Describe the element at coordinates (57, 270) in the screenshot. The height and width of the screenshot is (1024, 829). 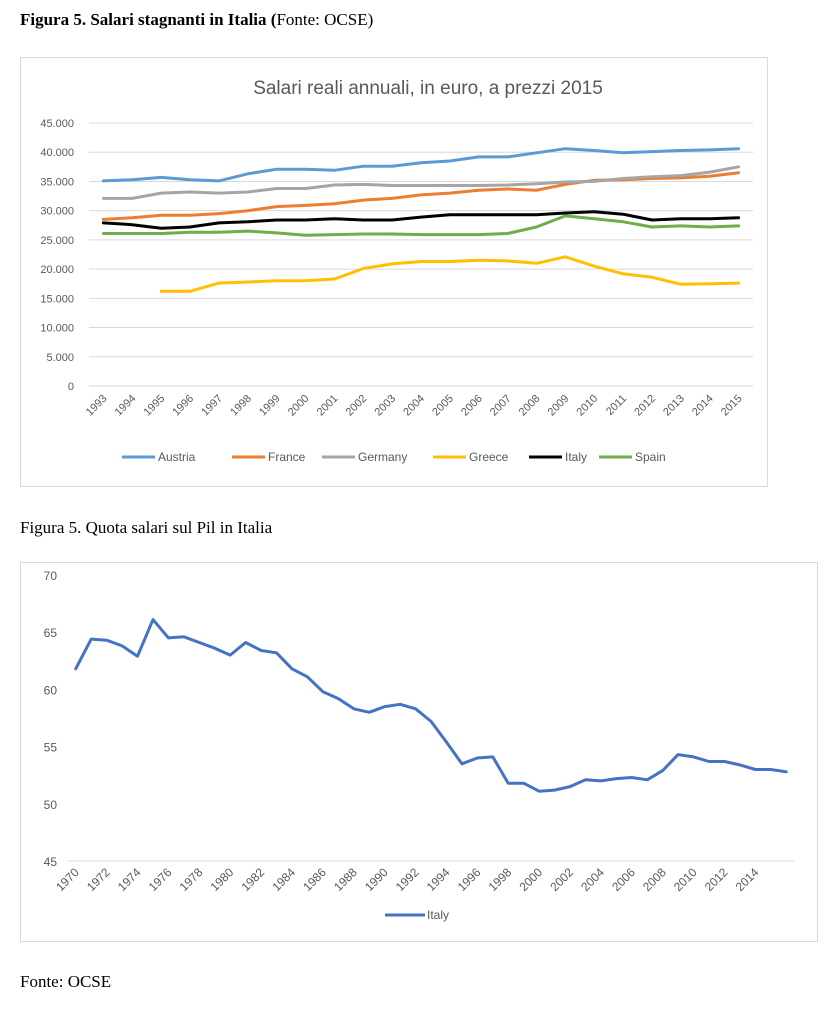
I see `y-tick-label: 20.000` at that location.